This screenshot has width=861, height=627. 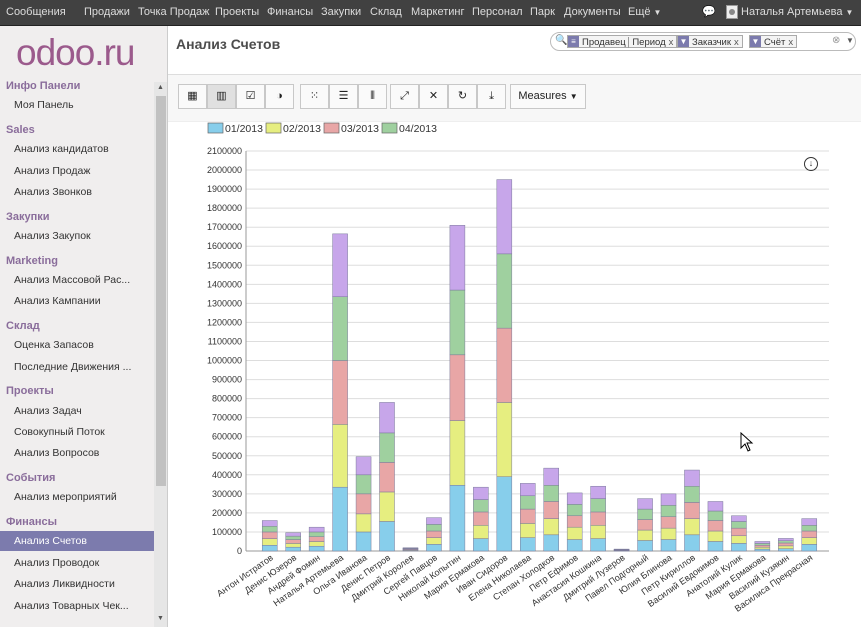 What do you see at coordinates (433, 96) in the screenshot?
I see `fullscreen-button: ✕` at bounding box center [433, 96].